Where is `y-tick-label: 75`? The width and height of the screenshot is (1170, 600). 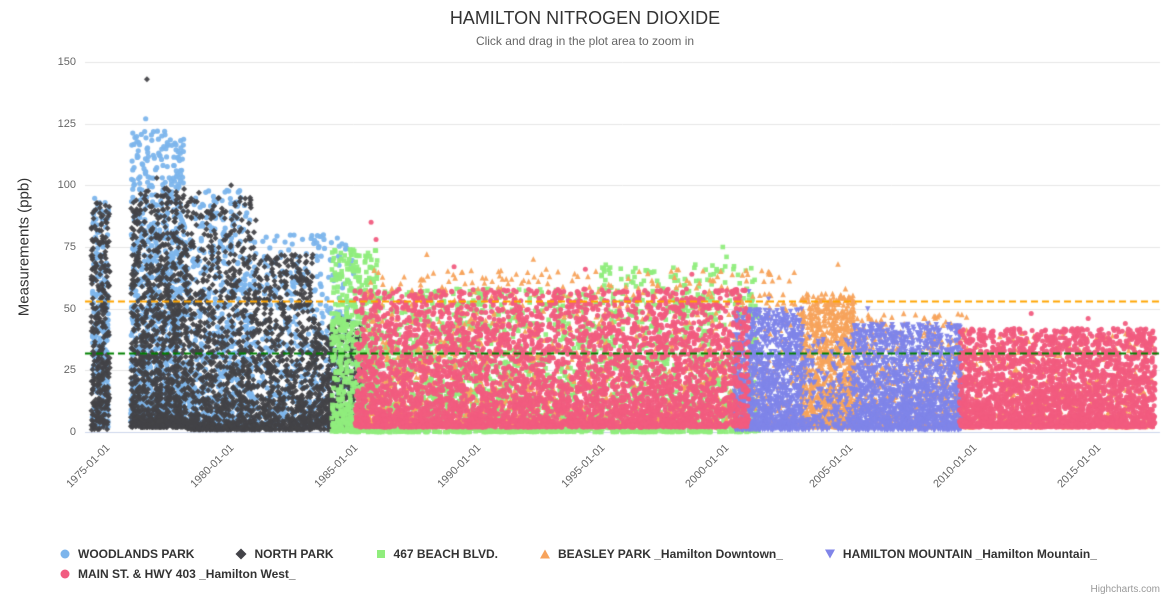
y-tick-label: 75 is located at coordinates (69, 247).